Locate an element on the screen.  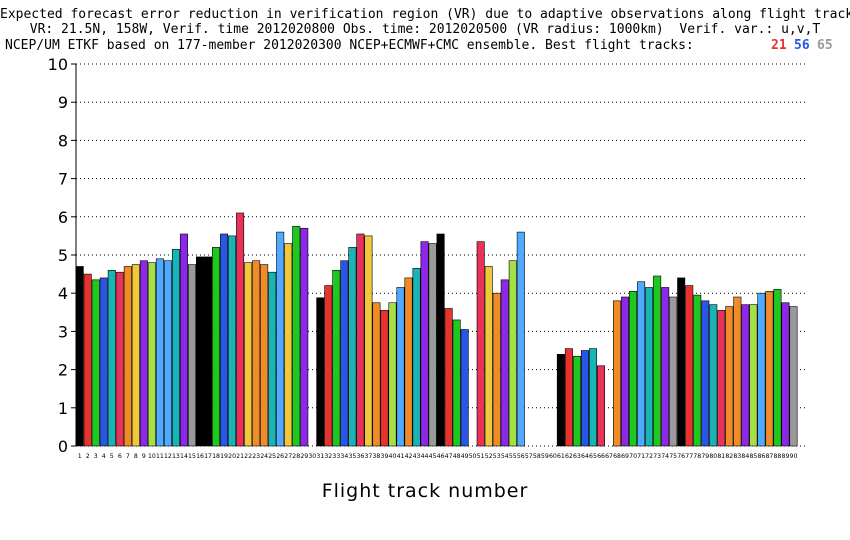
x-tick-label: 21 is located at coordinates (240, 456).